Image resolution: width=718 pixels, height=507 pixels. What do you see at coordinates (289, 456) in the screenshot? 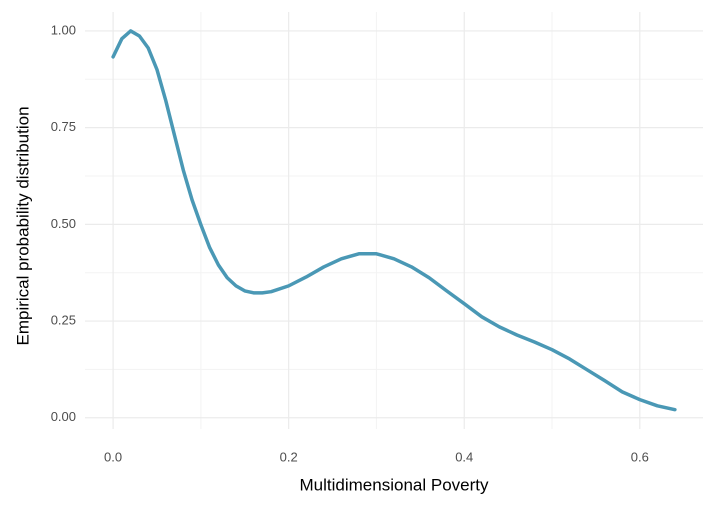
I see `x-tick-label: 0.2` at bounding box center [289, 456].